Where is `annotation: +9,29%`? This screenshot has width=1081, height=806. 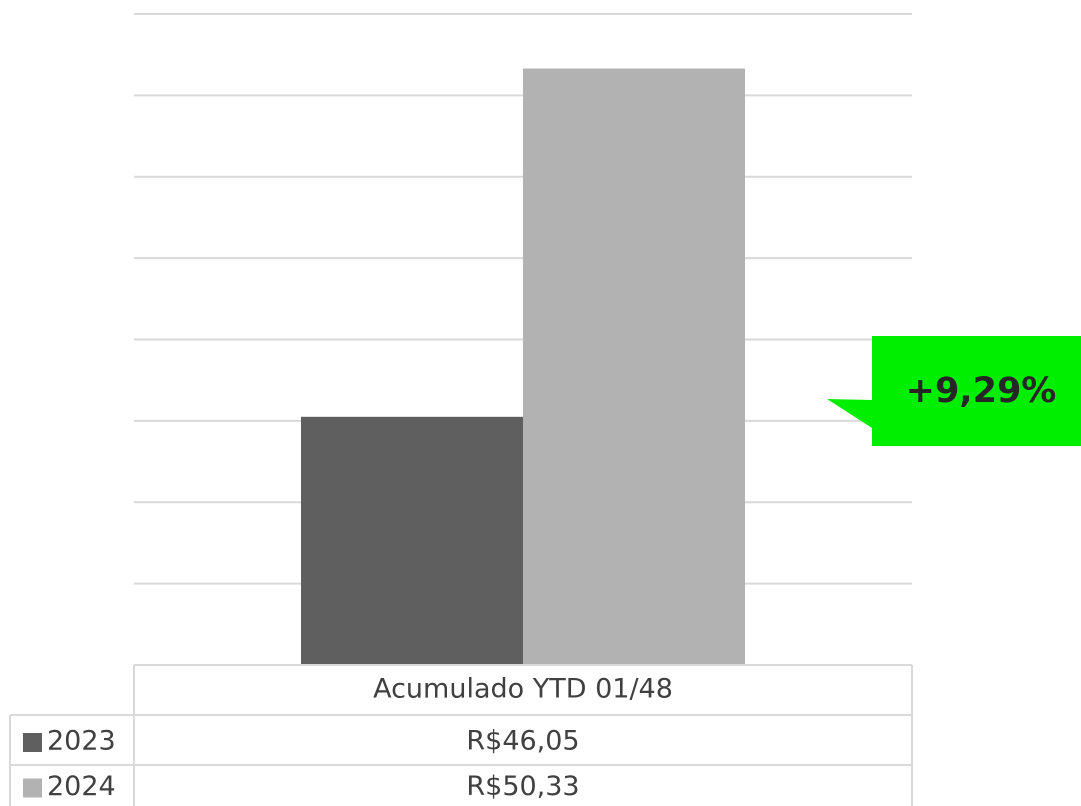 annotation: +9,29% is located at coordinates (981, 391).